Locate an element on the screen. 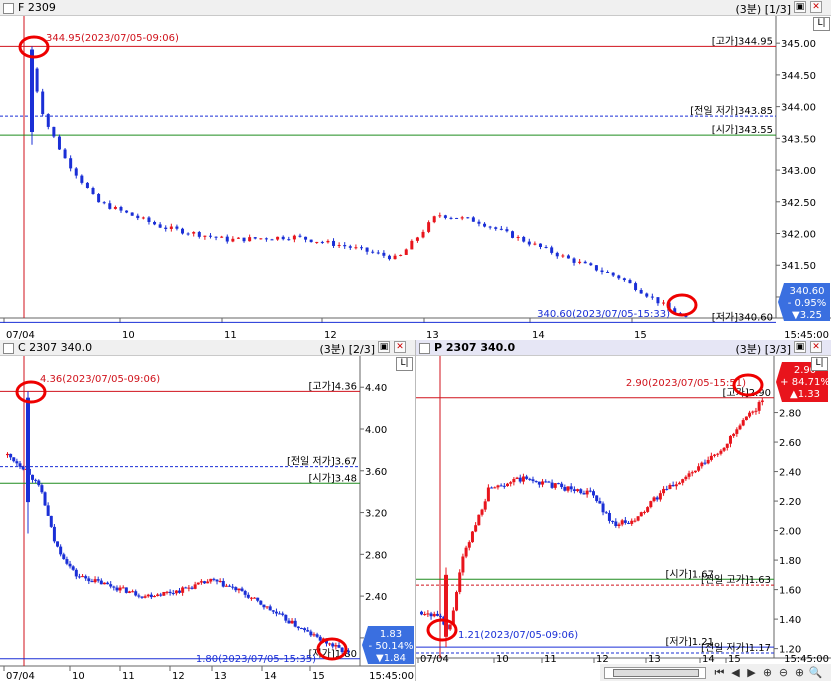 The image size is (831, 681). scroll-left-icon: ◀ is located at coordinates (735, 672).